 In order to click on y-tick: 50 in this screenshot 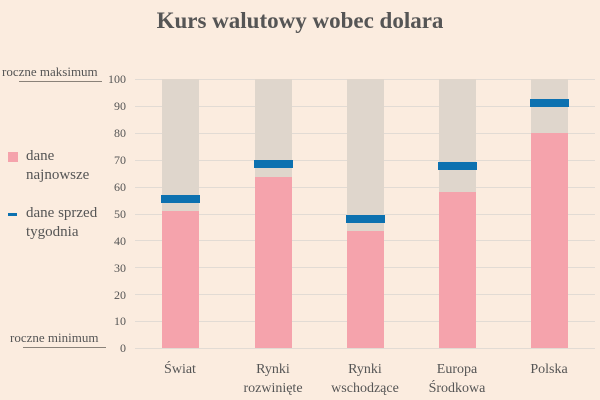, I will do `click(120, 214)`.